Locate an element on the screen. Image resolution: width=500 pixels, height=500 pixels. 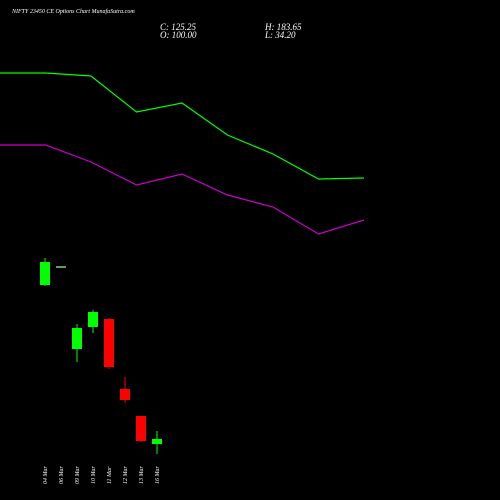
x-tick-label: 12 Mar is located at coordinates (126, 475).